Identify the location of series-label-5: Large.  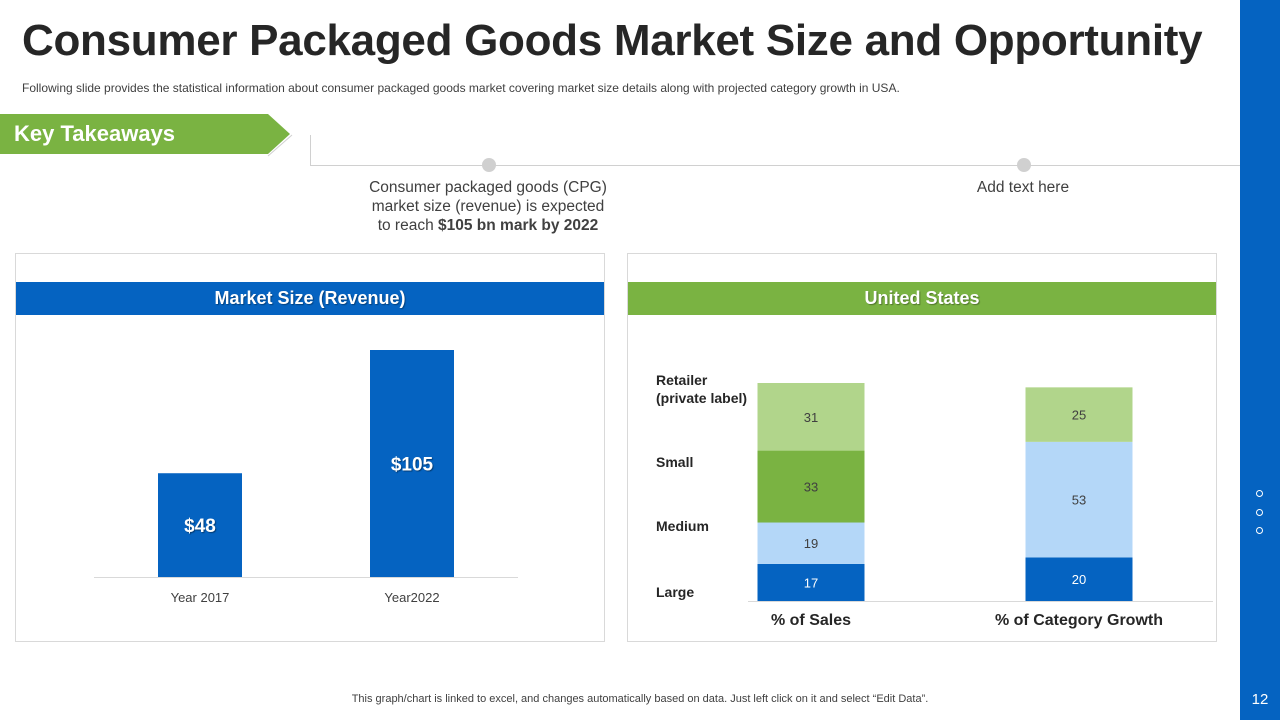
(675, 592).